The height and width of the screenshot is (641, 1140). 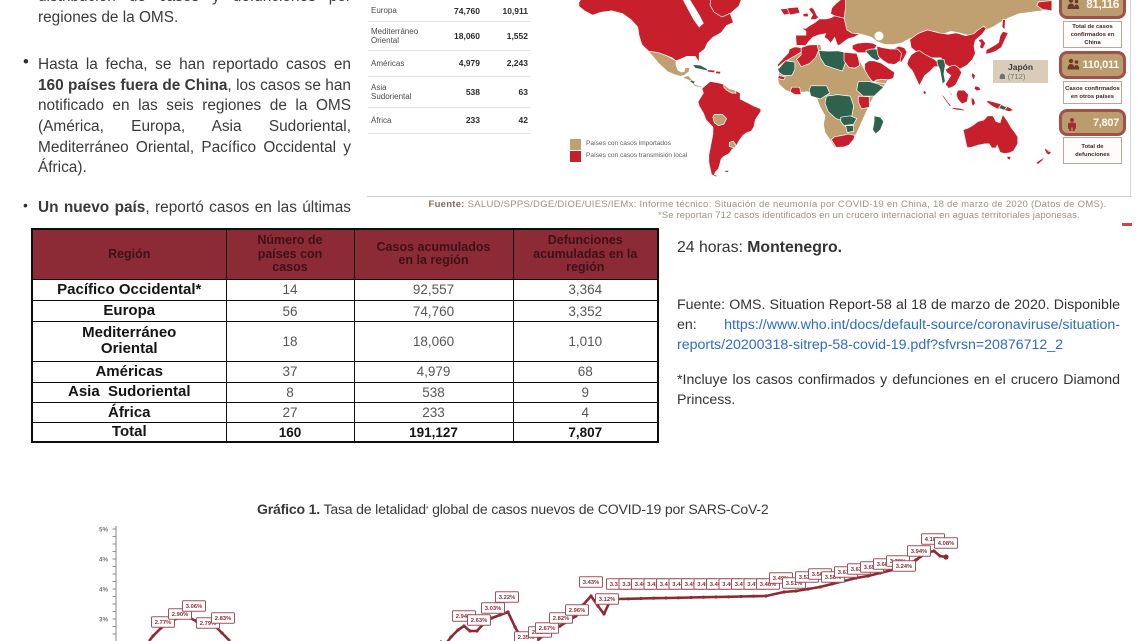 What do you see at coordinates (820, 575) in the screenshot?
I see `svg-text: 3.56%` at bounding box center [820, 575].